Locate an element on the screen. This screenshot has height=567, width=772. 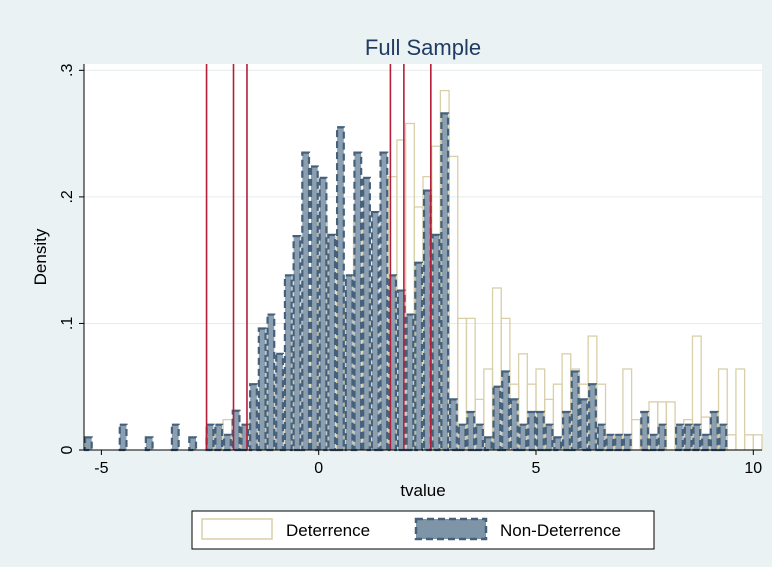
x-tick-label-2: 5 is located at coordinates (536, 468).